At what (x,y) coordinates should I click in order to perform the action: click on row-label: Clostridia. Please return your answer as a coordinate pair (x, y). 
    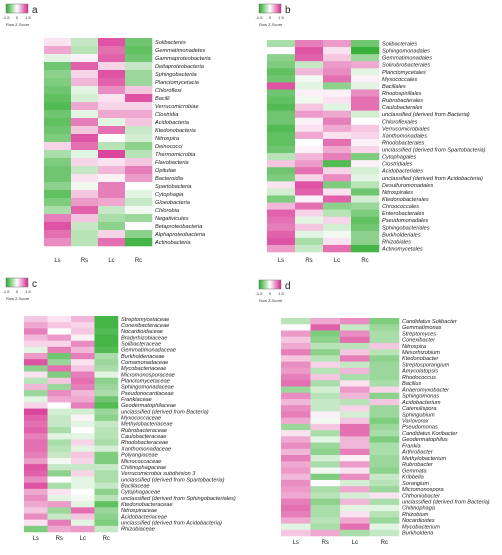
    Looking at the image, I should click on (166, 115).